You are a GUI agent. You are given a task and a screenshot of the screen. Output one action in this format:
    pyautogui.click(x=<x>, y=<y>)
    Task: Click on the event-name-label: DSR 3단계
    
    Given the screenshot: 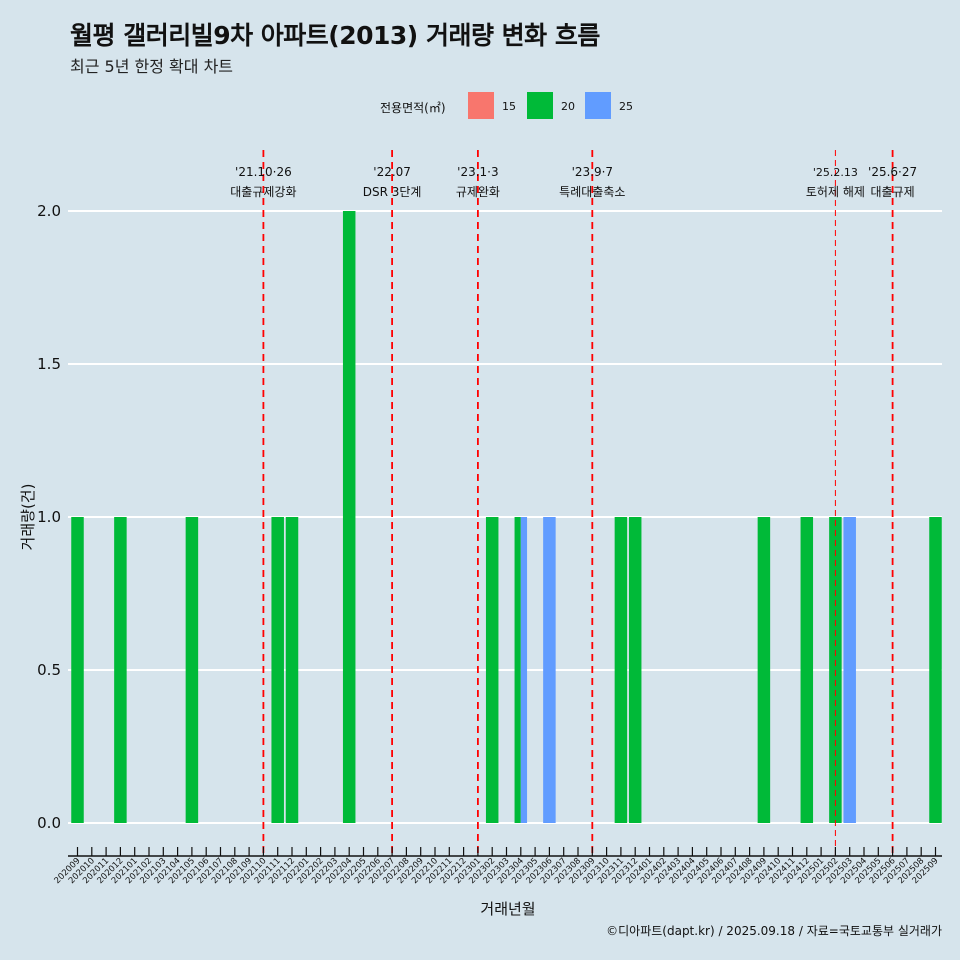 What is the action you would take?
    pyautogui.click(x=392, y=192)
    